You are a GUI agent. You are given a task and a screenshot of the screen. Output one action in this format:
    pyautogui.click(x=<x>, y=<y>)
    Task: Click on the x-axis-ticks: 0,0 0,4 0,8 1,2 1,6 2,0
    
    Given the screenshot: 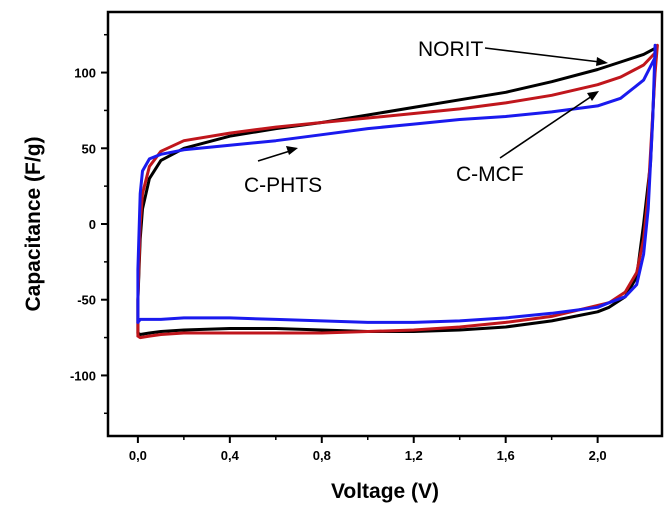 What is the action you would take?
    pyautogui.click(x=368, y=449)
    